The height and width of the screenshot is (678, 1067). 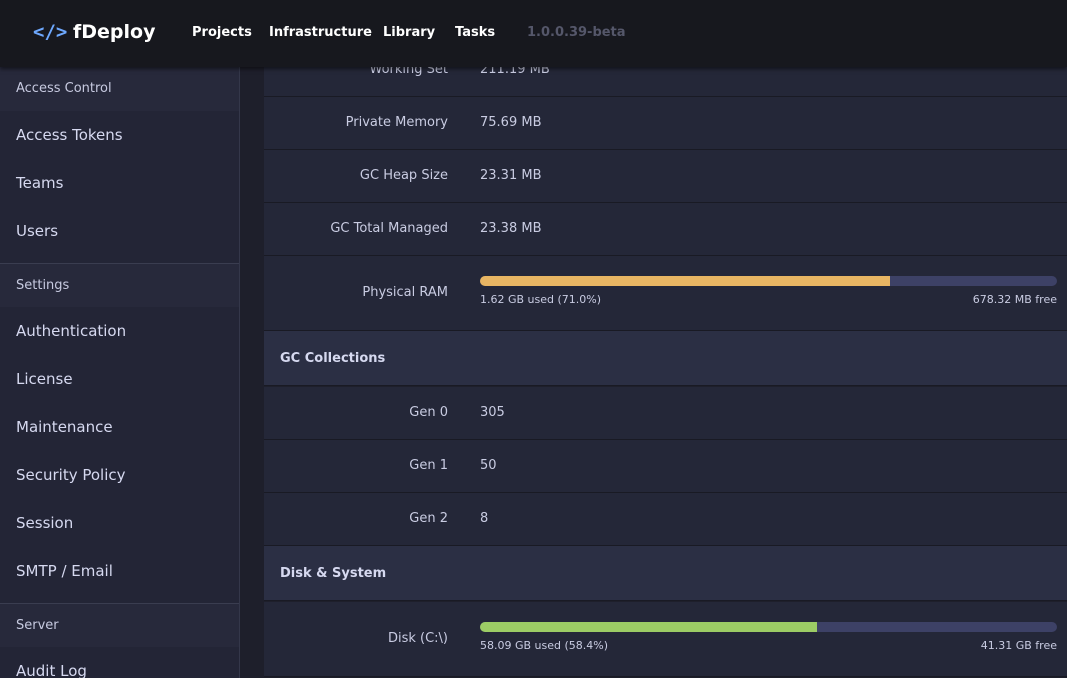 I want to click on row-value: 23.38 MB, so click(x=511, y=228).